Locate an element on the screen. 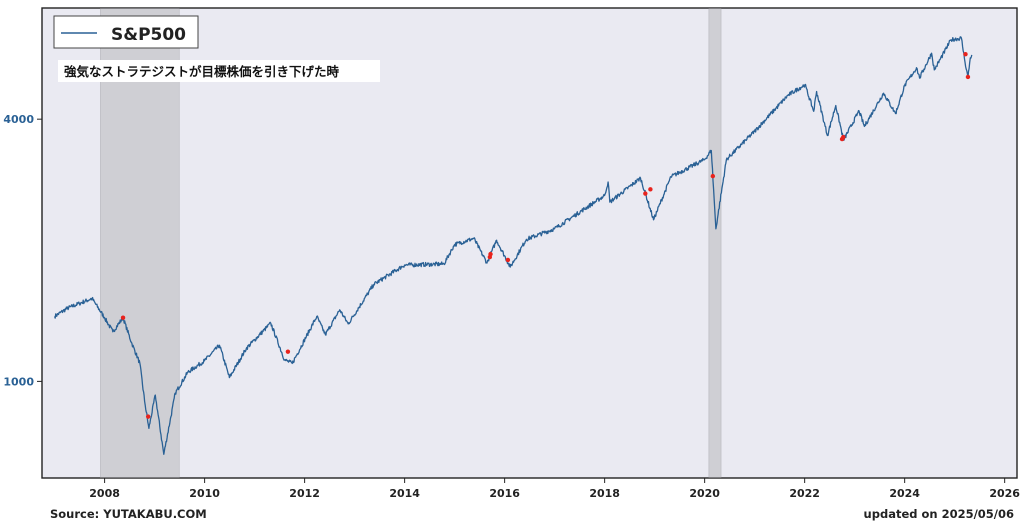 The height and width of the screenshot is (529, 1024). annotation-text: 強気なストラテジストが目標株価を引き下げた時 is located at coordinates (202, 71).